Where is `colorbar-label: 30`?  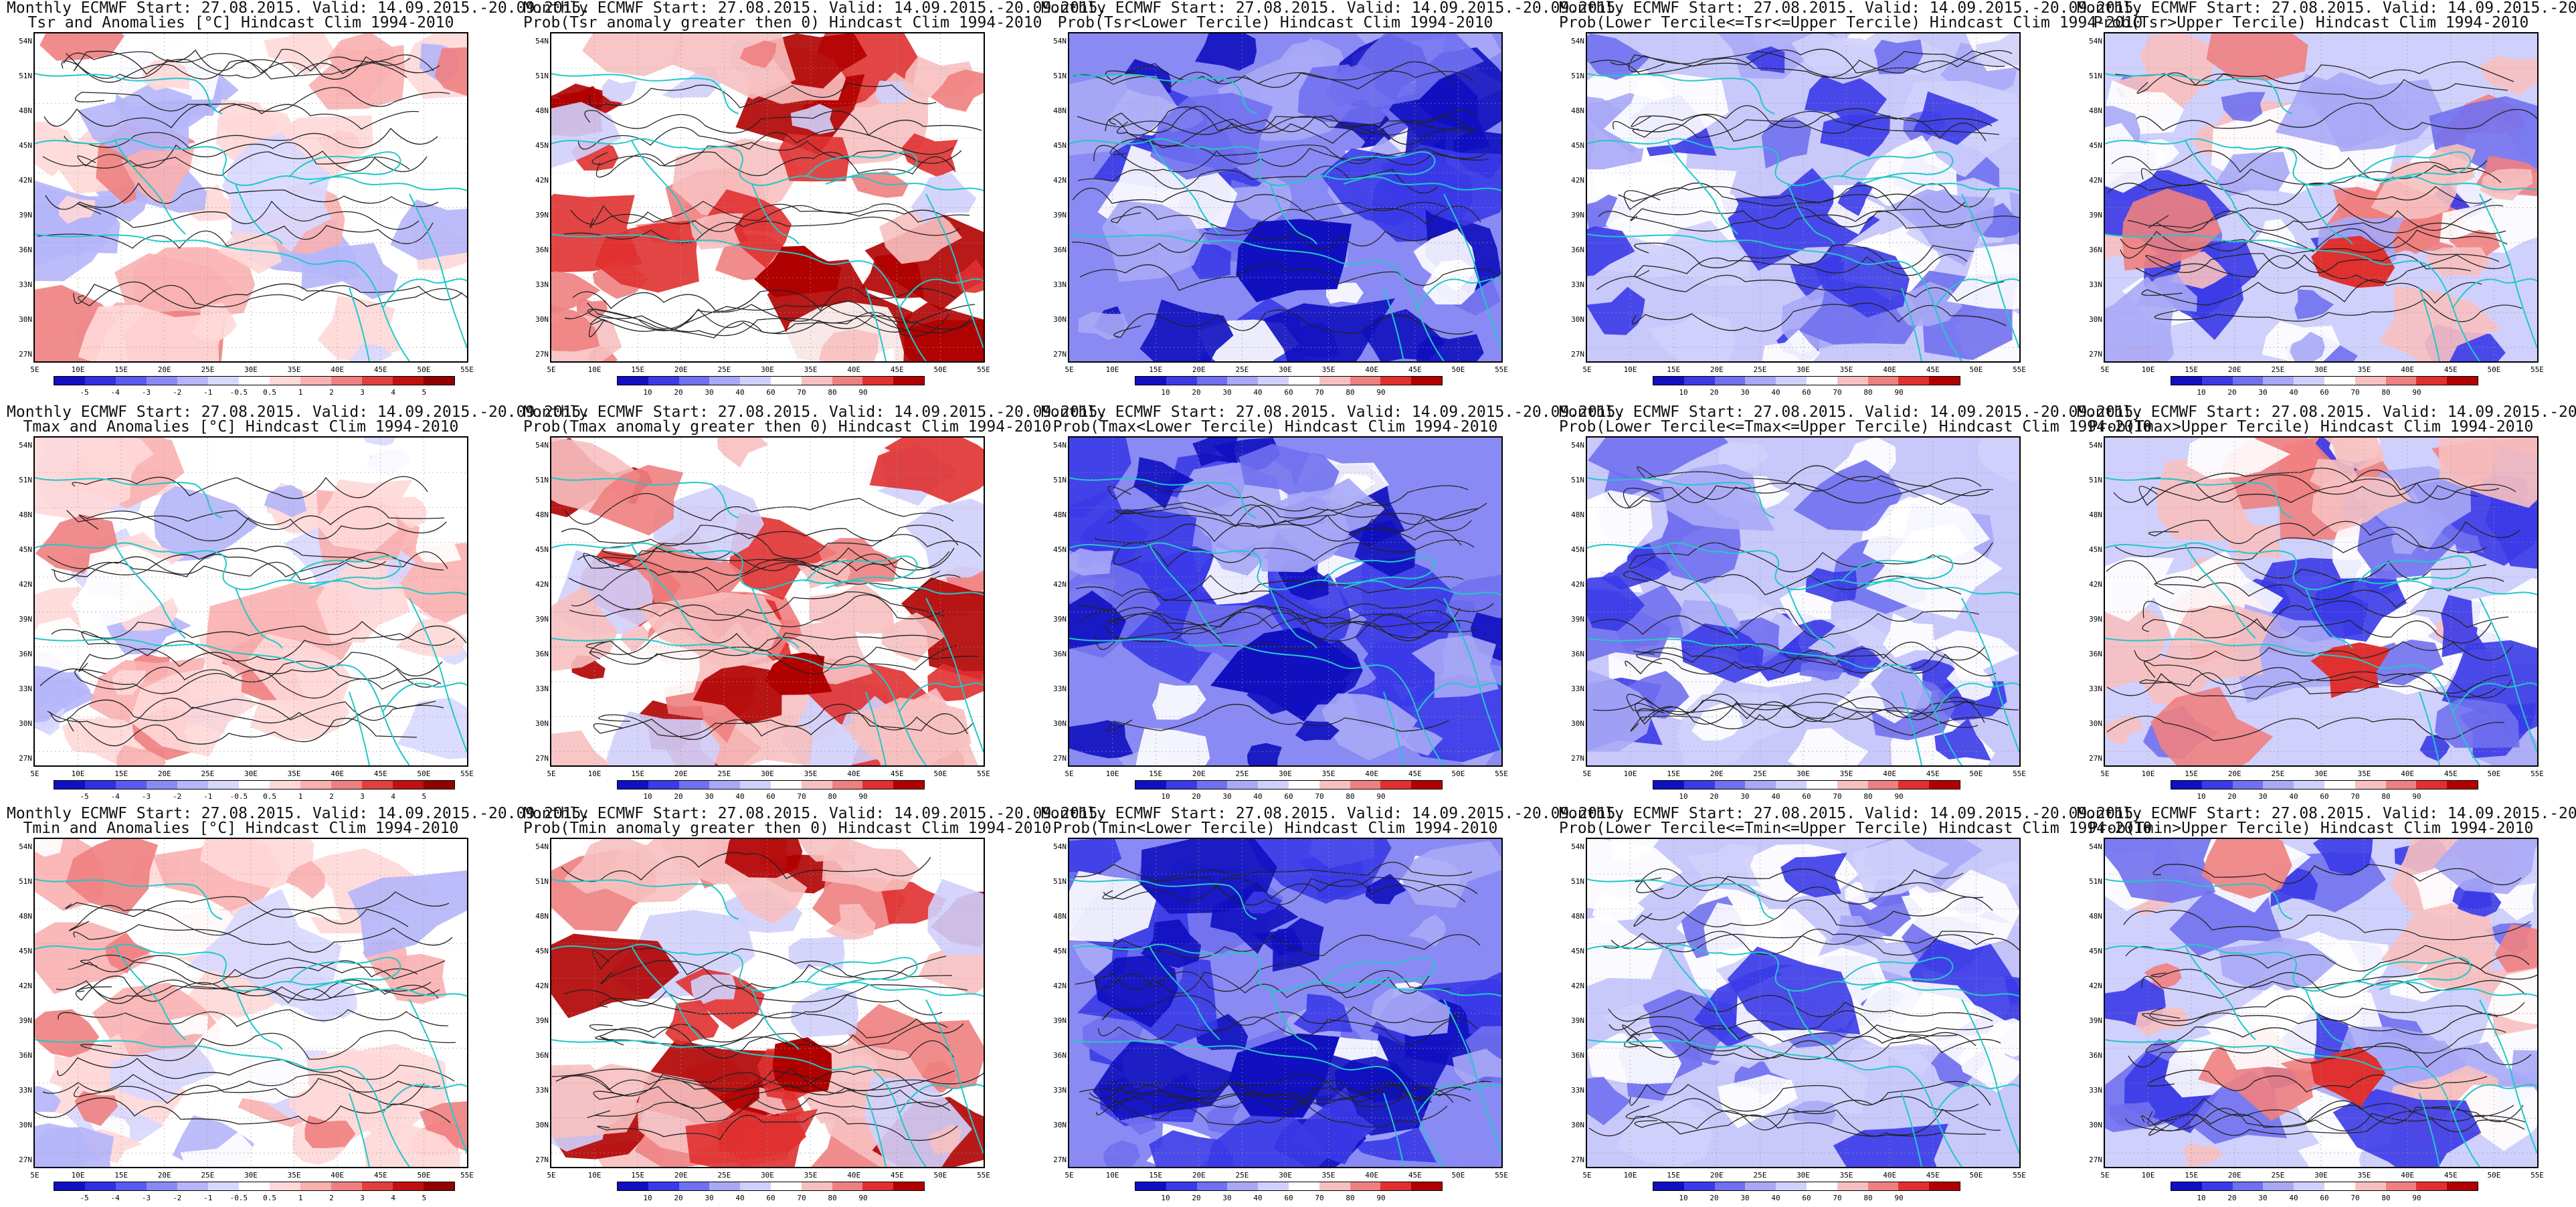 colorbar-label: 30 is located at coordinates (2263, 392).